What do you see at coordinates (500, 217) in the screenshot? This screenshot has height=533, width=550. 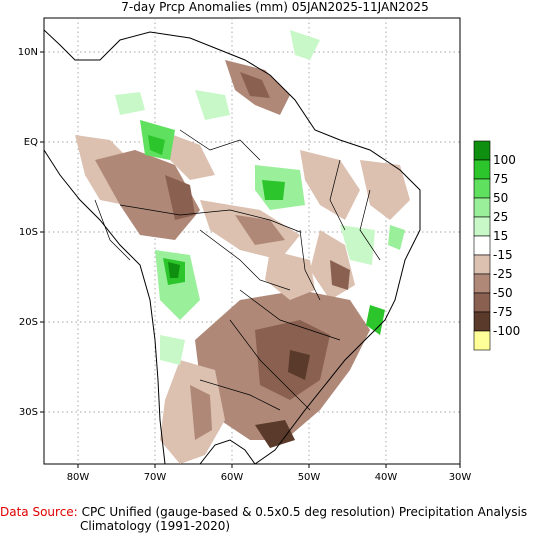 I see `legend-label: 25` at bounding box center [500, 217].